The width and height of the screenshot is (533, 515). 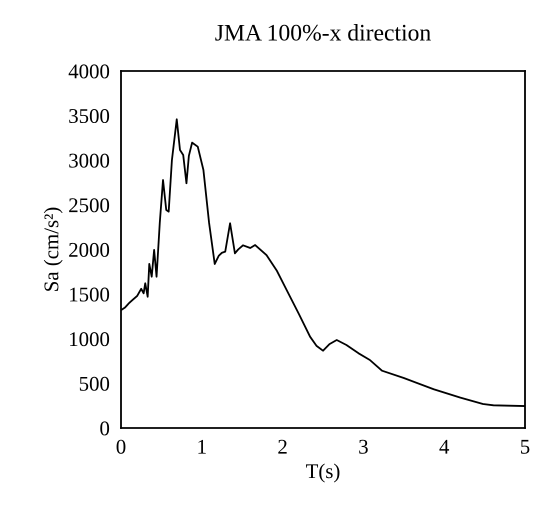 What do you see at coordinates (89, 71) in the screenshot?
I see `y-tick-label: 4000` at bounding box center [89, 71].